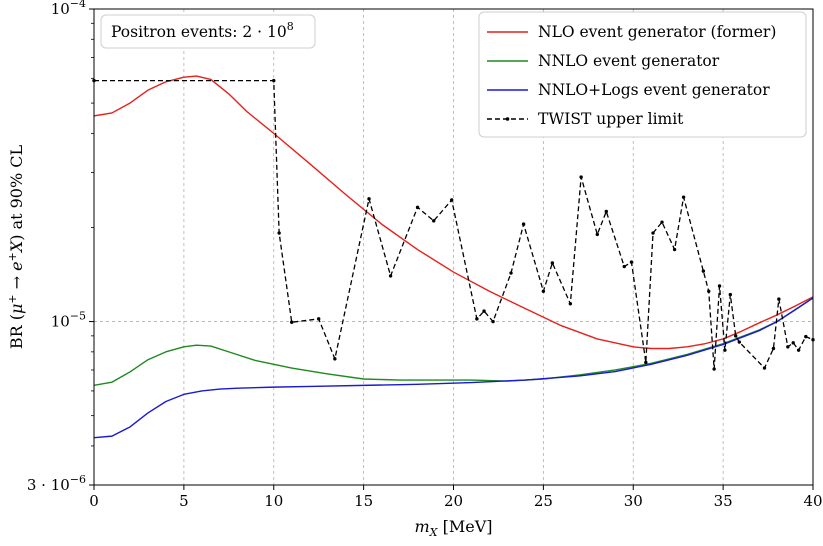  Describe the element at coordinates (453, 501) in the screenshot. I see `x-tick-label: 20` at that location.